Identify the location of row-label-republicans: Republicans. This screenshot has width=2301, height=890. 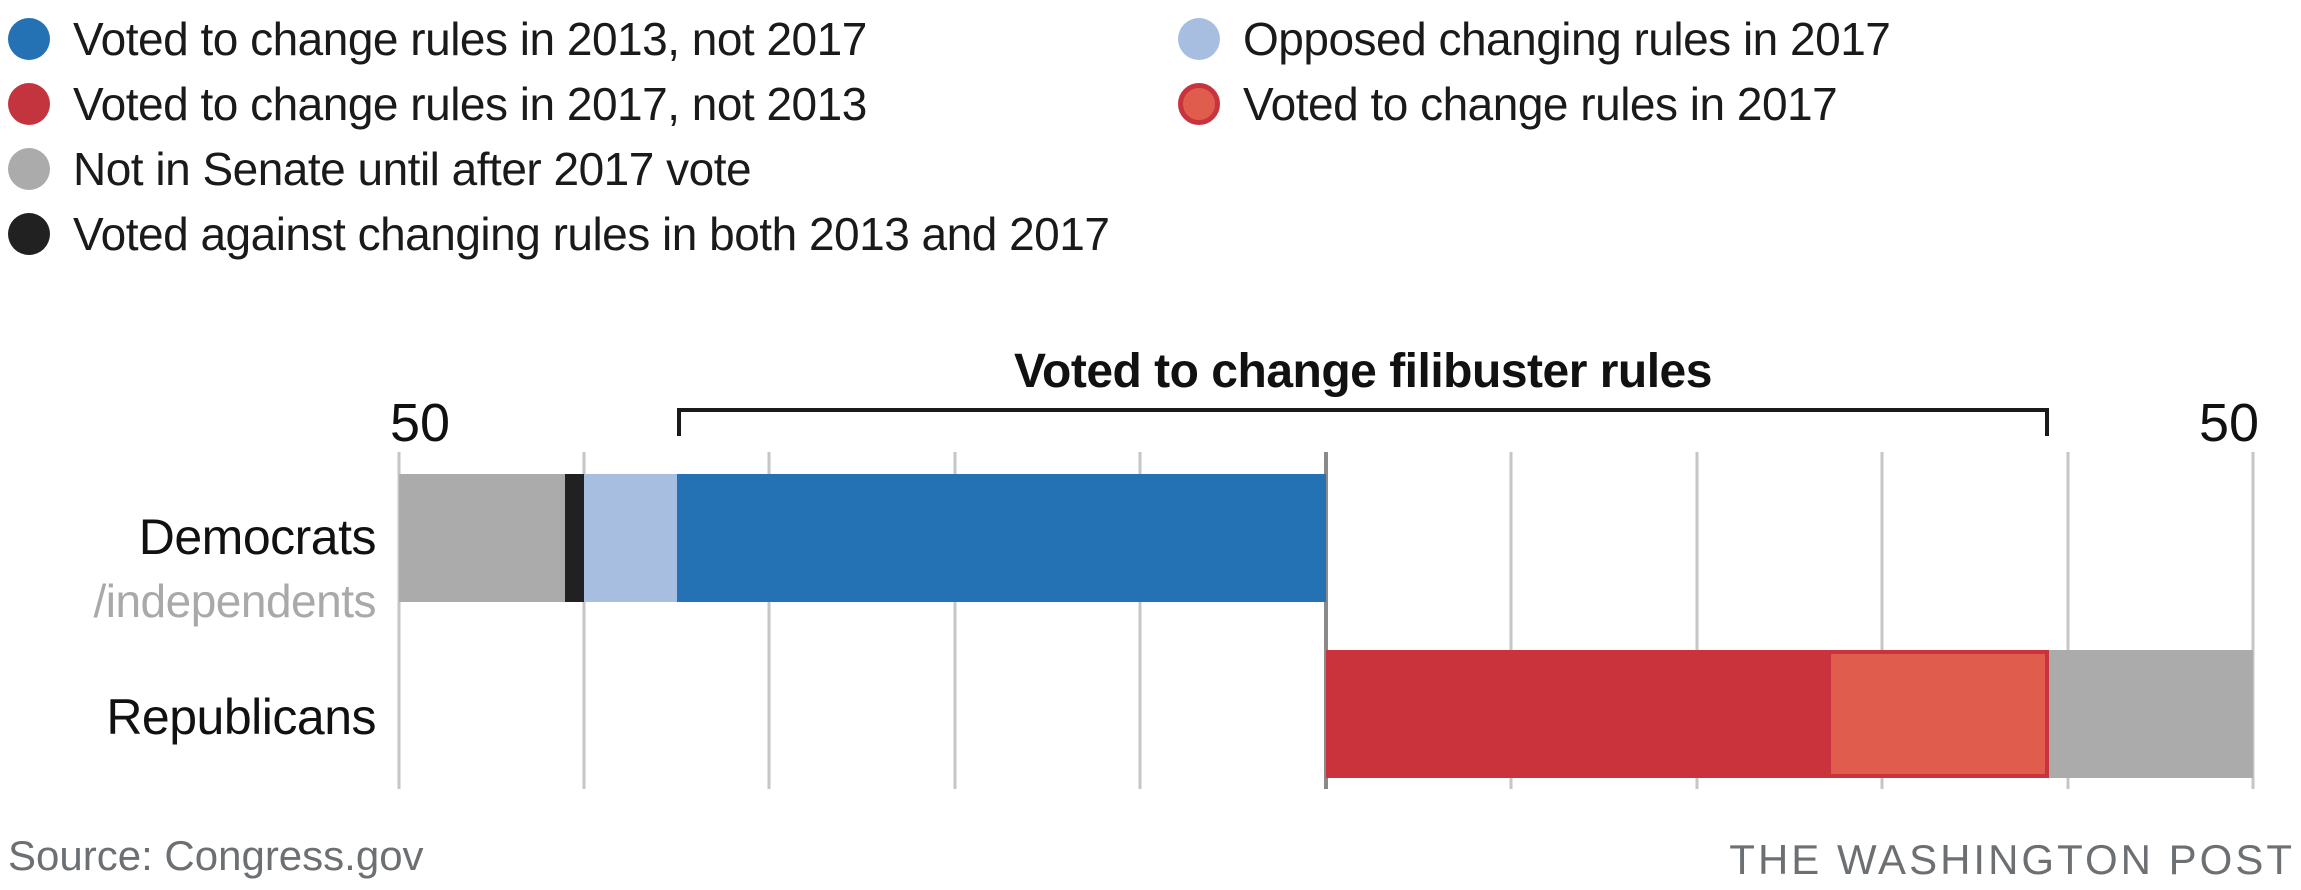
(241, 717).